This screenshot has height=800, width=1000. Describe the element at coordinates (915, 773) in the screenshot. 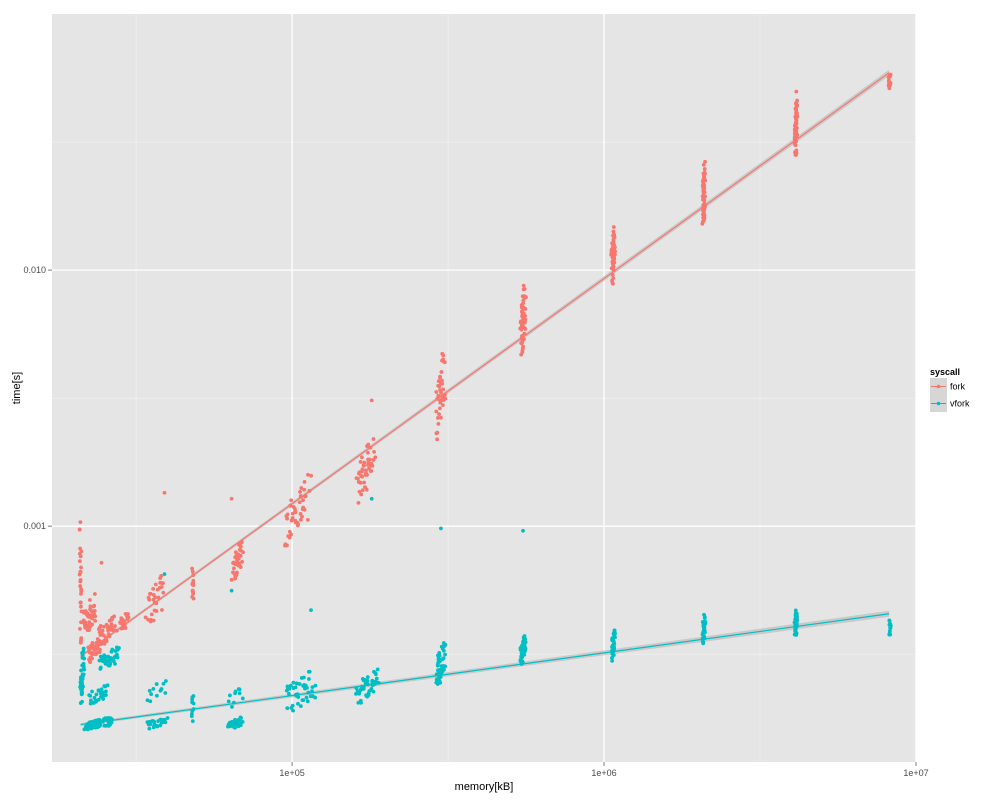

I see `x-tick-label: 1e+07` at that location.